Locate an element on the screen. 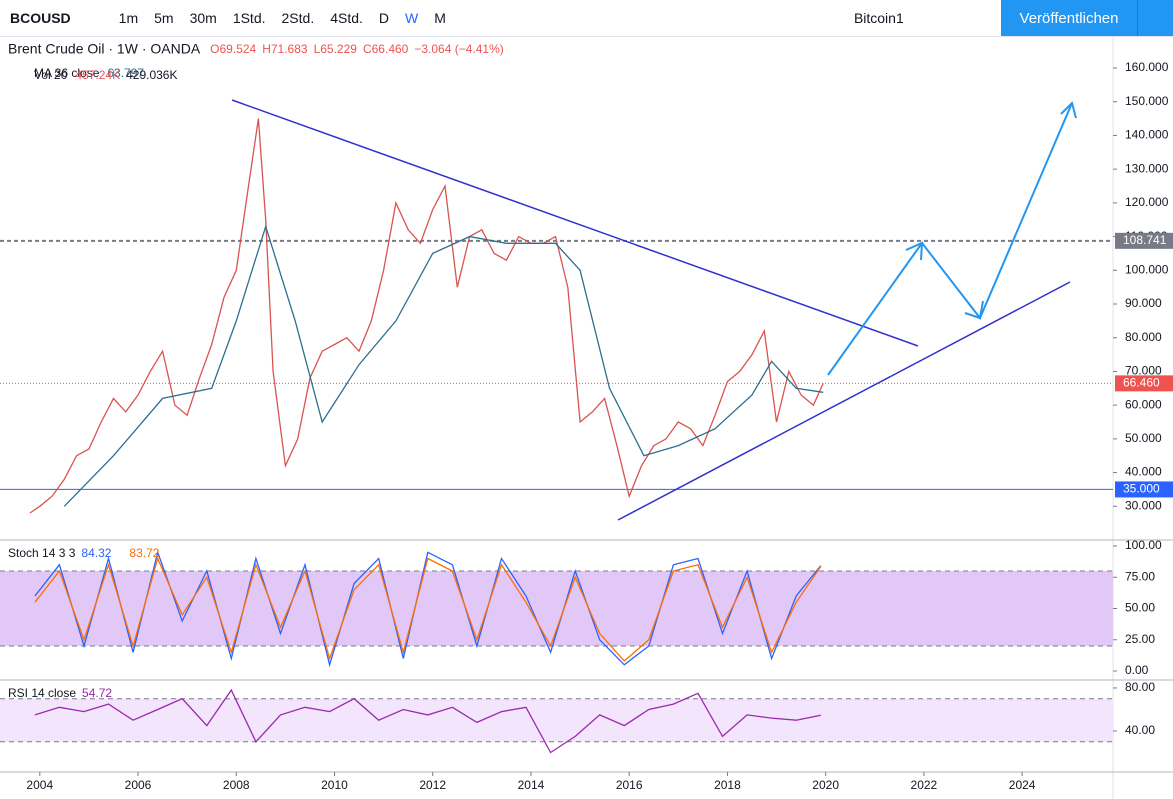  legend-title: Stoch 14 3 3 is located at coordinates (42, 553).